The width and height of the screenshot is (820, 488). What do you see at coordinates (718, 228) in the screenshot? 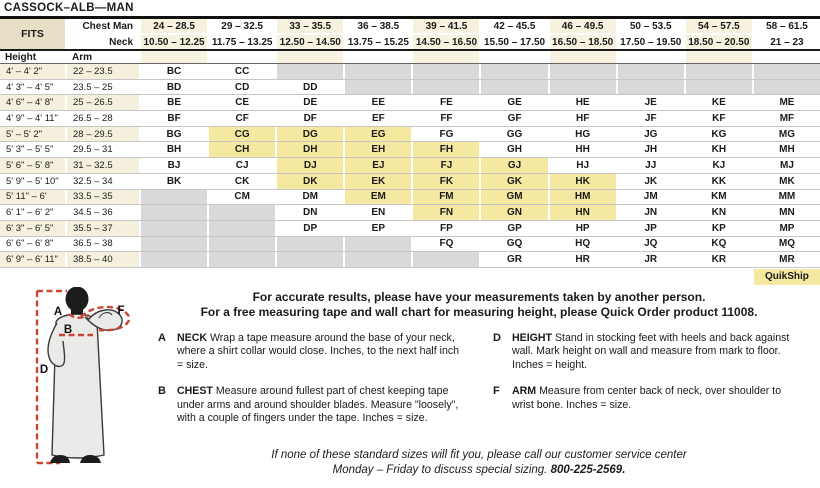
I see `size-code-cell: KP` at bounding box center [718, 228].